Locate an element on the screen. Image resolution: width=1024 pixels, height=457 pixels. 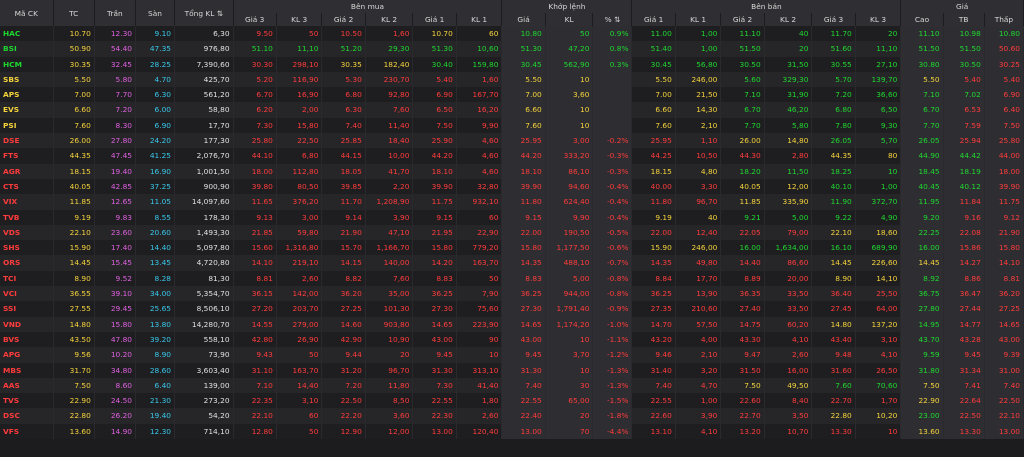
col-ask-v1: KL 1 is located at coordinates (698, 19).